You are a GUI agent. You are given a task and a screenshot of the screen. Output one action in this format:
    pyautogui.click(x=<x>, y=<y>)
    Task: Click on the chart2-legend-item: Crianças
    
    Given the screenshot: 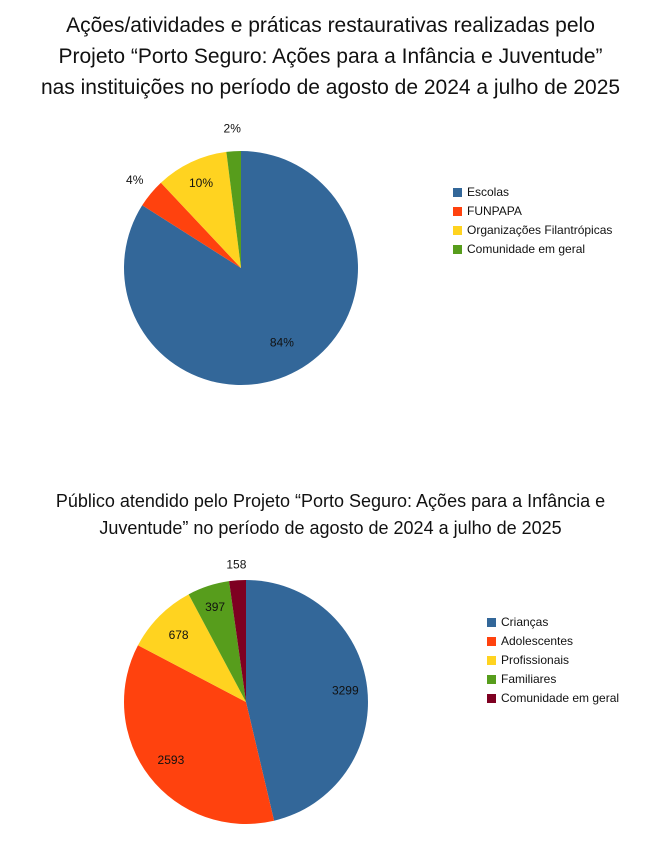 What is the action you would take?
    pyautogui.click(x=553, y=622)
    